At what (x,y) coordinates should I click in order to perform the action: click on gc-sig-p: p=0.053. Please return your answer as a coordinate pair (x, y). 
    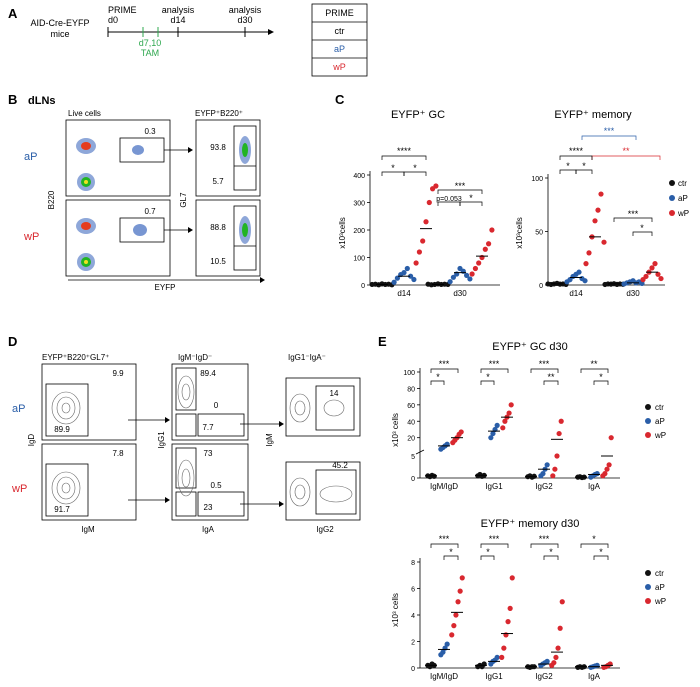
    Looking at the image, I should click on (449, 199).